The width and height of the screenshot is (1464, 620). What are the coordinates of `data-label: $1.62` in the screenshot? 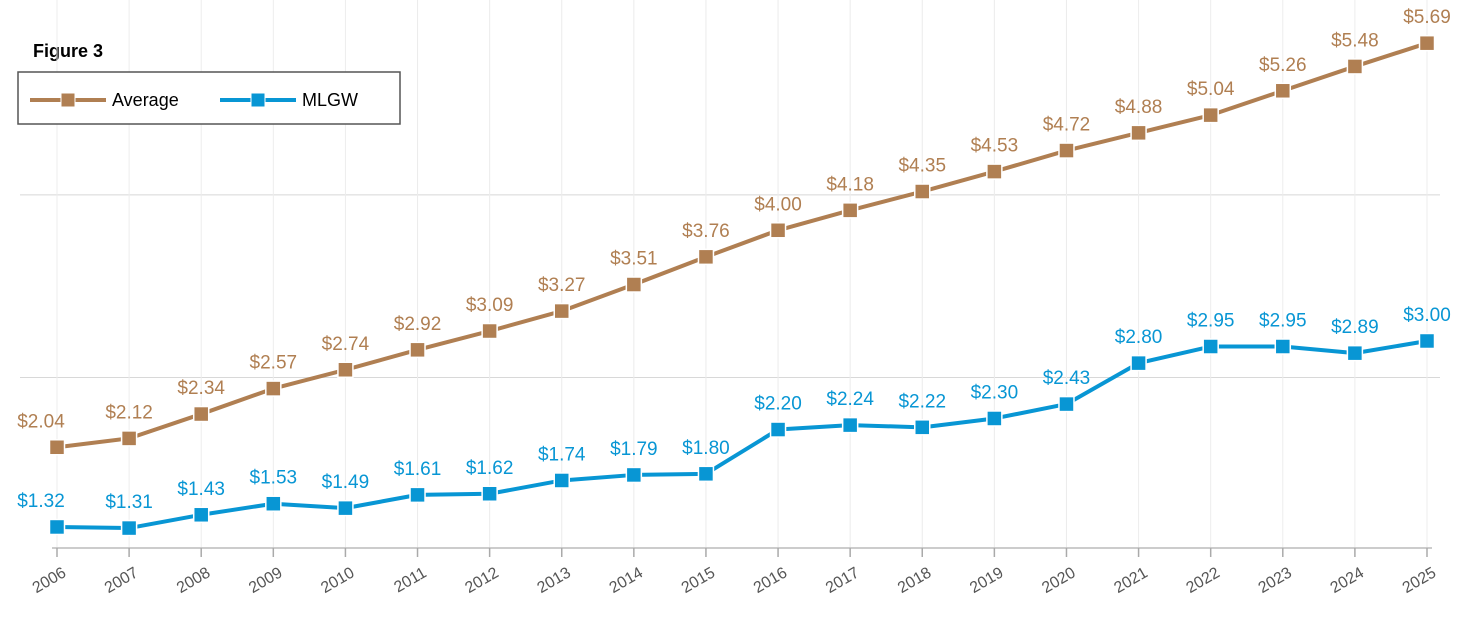 It's located at (490, 468).